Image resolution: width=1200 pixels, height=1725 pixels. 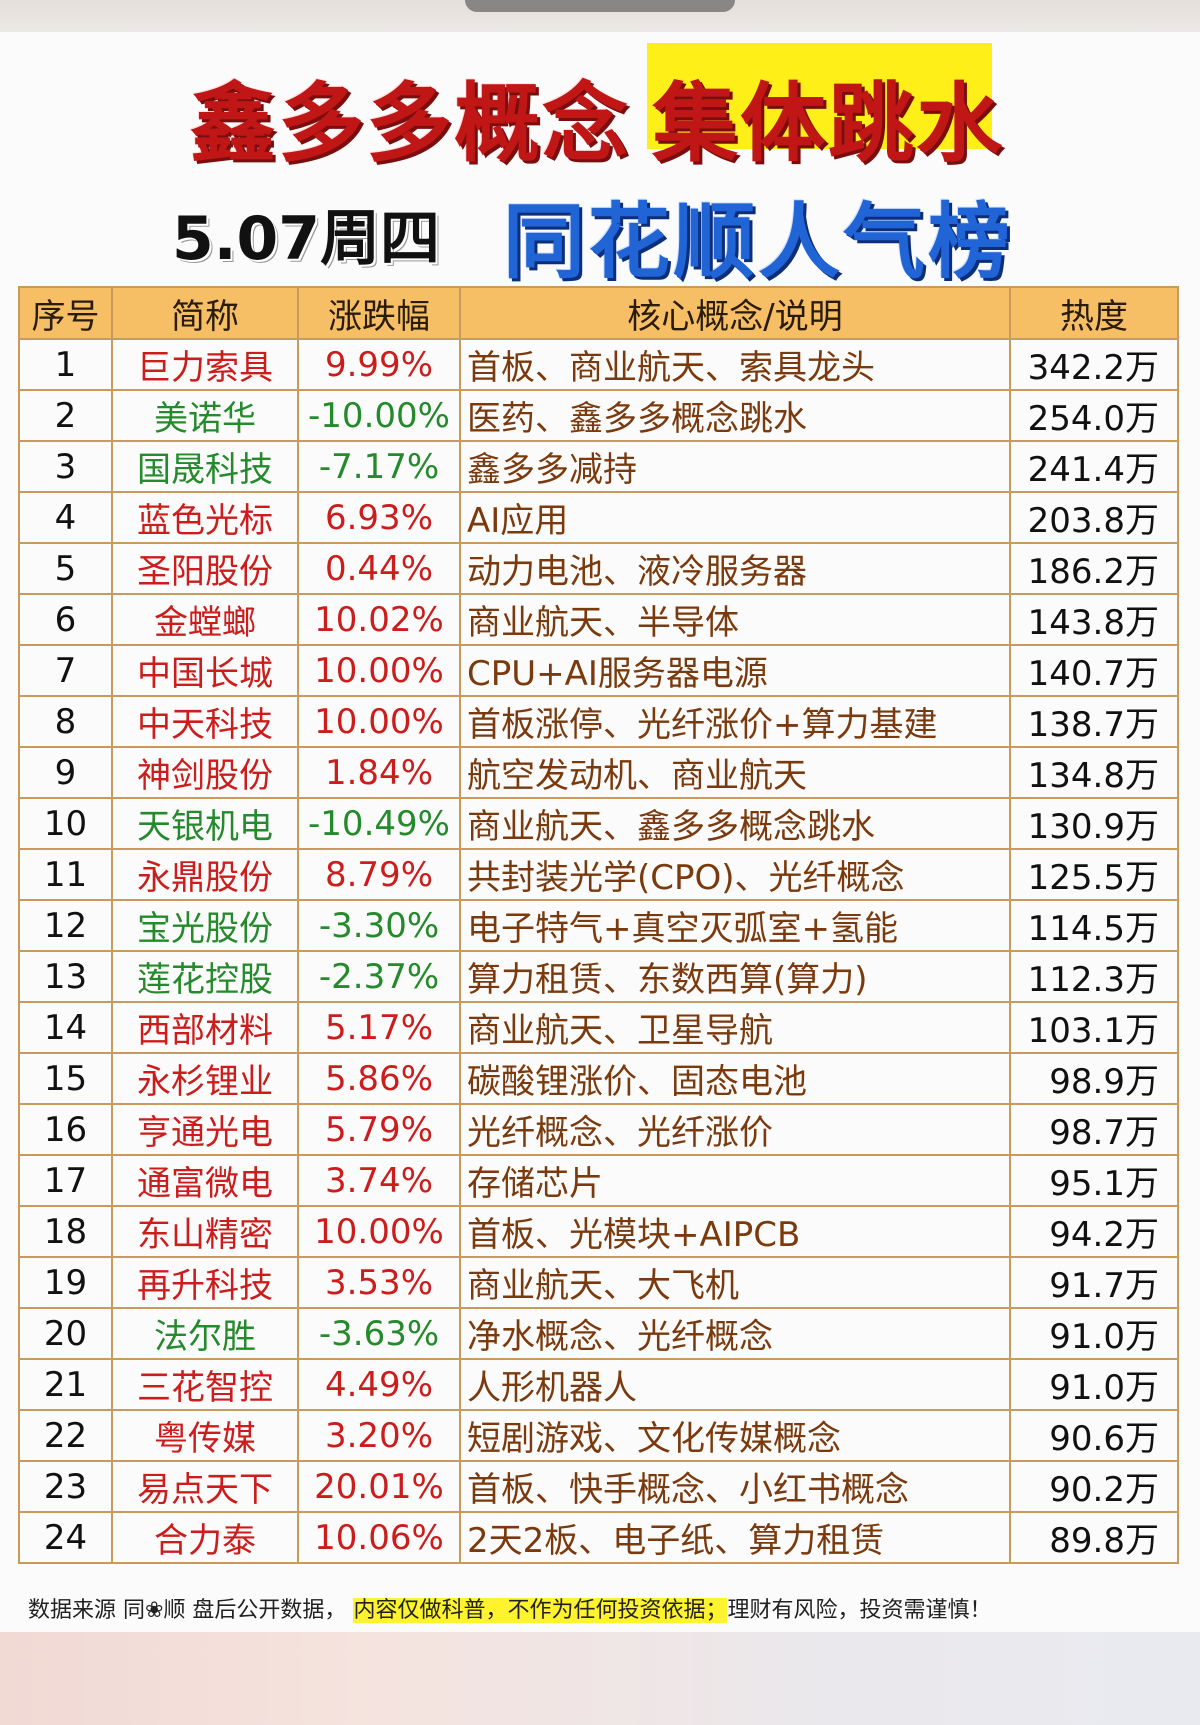 I want to click on heat-cell: 91.0万, so click(x=1094, y=1333).